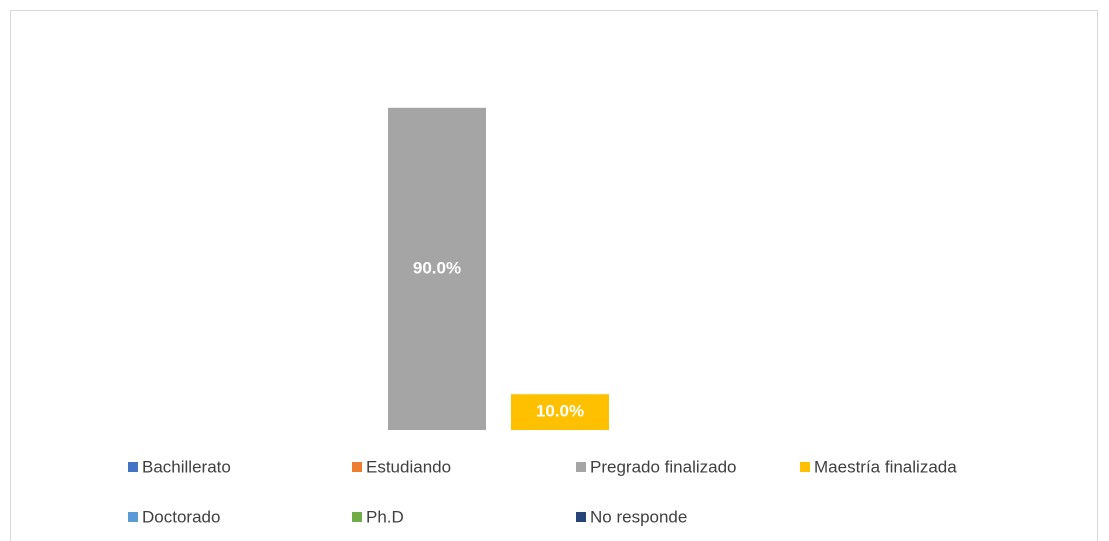  What do you see at coordinates (385, 516) in the screenshot?
I see `legend-label: Ph.D` at bounding box center [385, 516].